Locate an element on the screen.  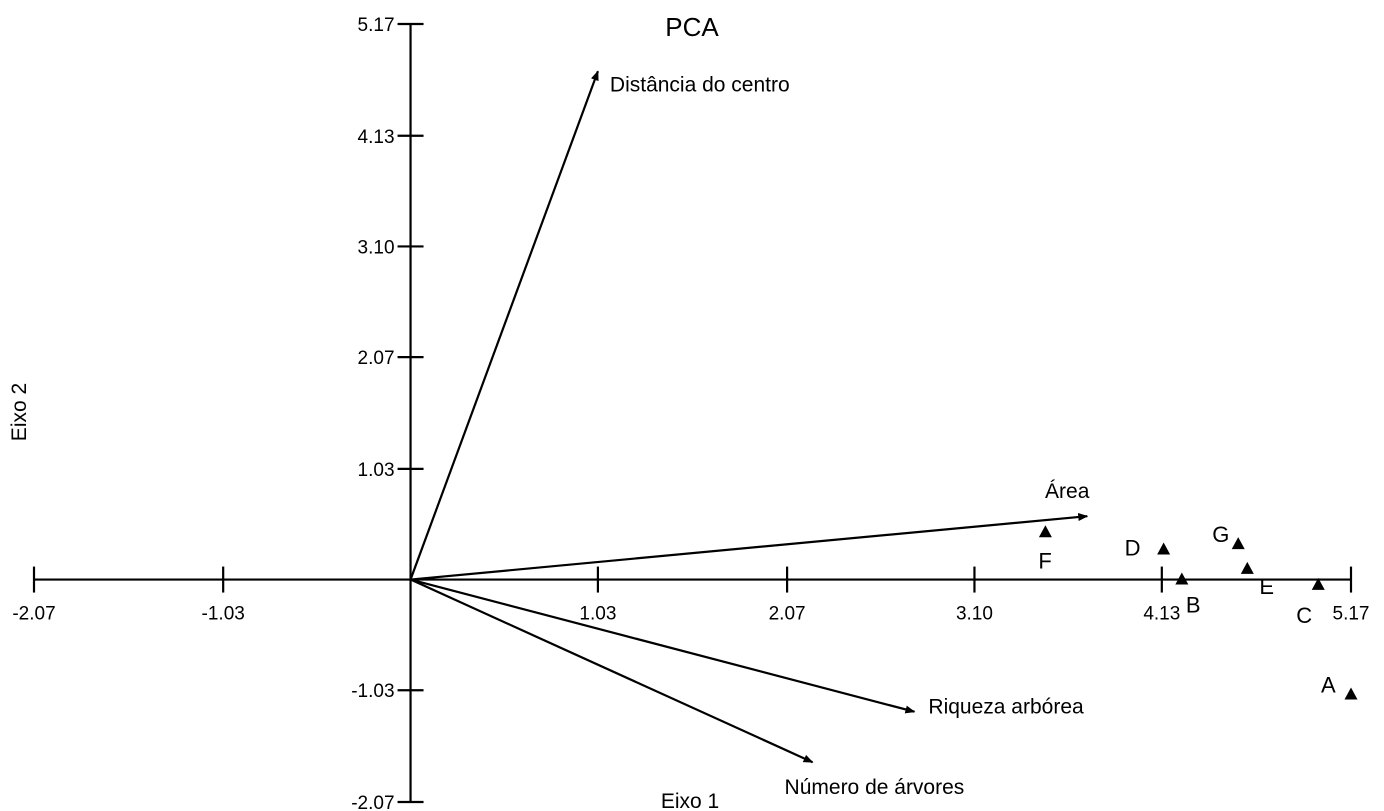
vector-label: Distância do centro is located at coordinates (700, 84).